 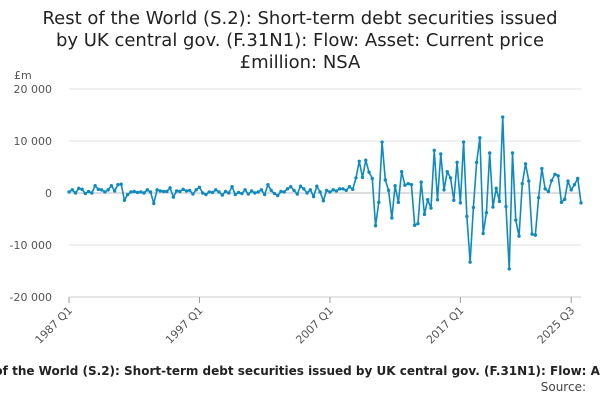 What do you see at coordinates (31, 297) in the screenshot?
I see `y-tick-label: -20 000` at bounding box center [31, 297].